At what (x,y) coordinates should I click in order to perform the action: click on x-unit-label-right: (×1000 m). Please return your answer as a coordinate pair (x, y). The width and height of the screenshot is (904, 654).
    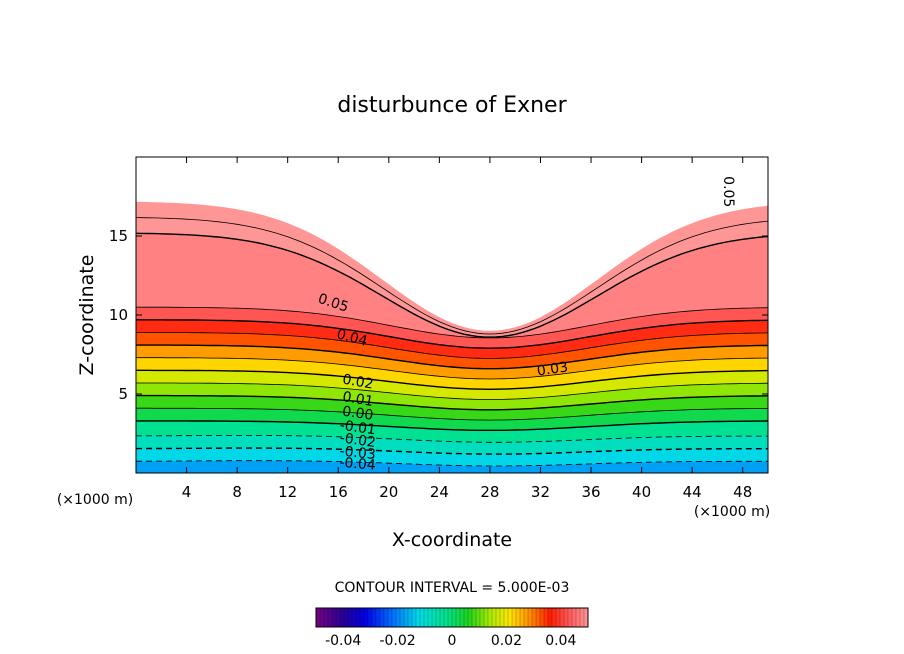
    Looking at the image, I should click on (732, 512).